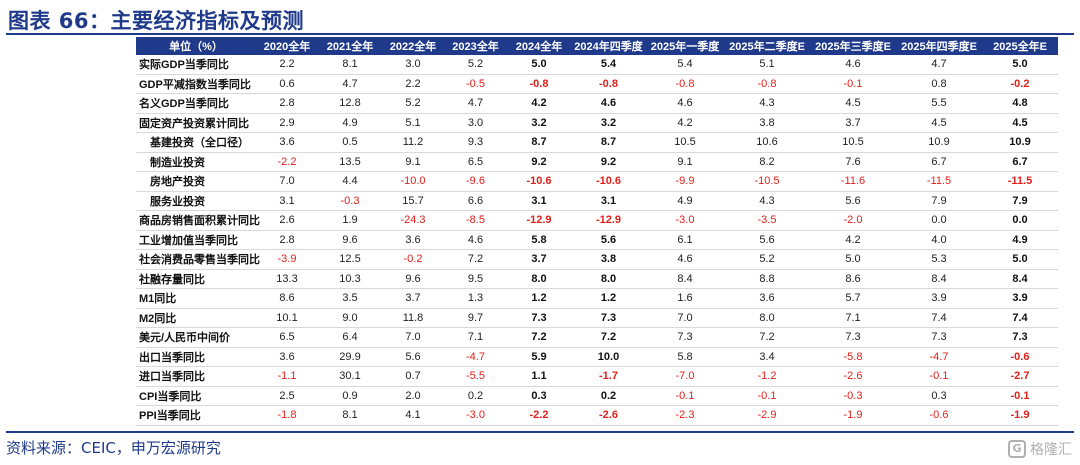  What do you see at coordinates (685, 201) in the screenshot?
I see `table-cell: 4.9` at bounding box center [685, 201].